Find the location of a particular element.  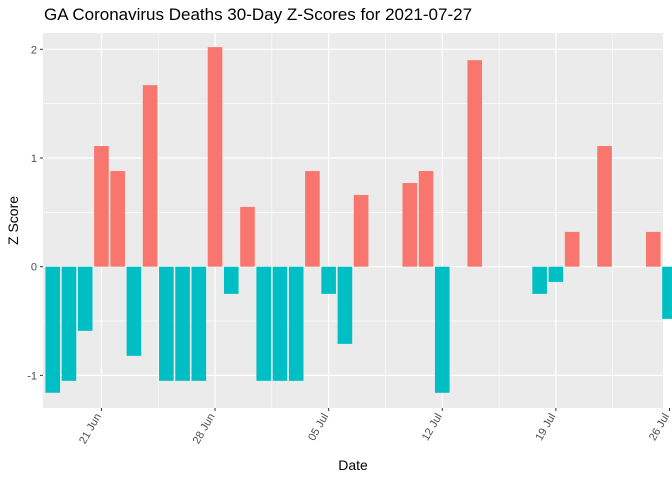

y-tick-label: 2 is located at coordinates (34, 50).